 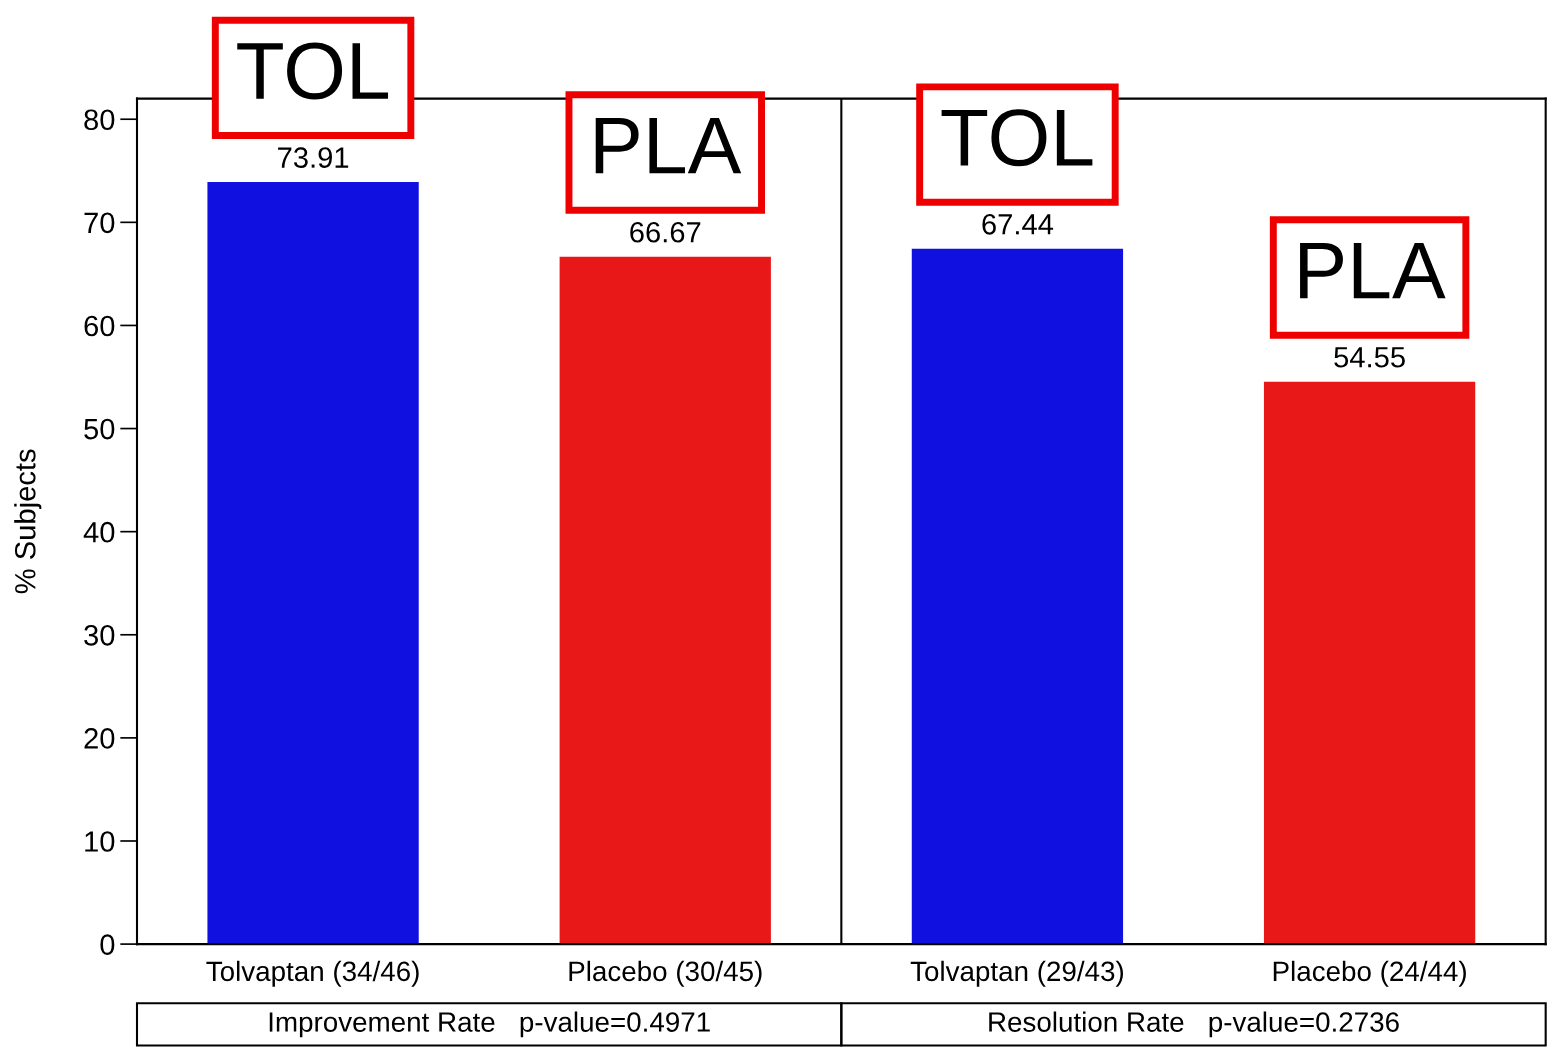 What do you see at coordinates (28, 521) in the screenshot?
I see `y-axis-title: % Subjects` at bounding box center [28, 521].